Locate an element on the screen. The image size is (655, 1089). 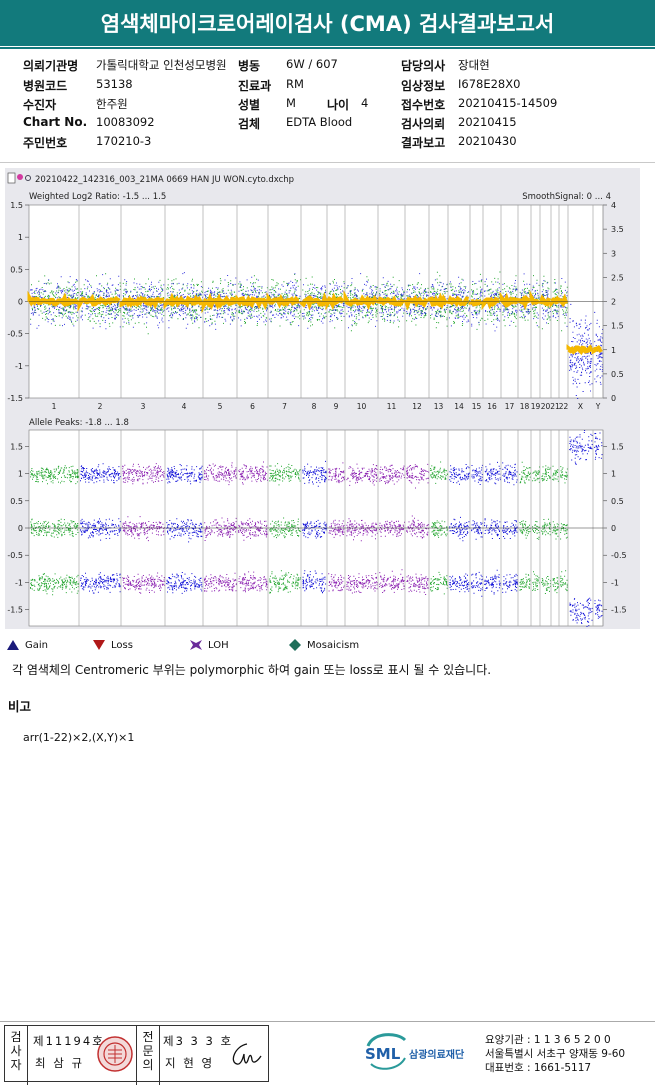
code-value: 53138 is located at coordinates (114, 84).